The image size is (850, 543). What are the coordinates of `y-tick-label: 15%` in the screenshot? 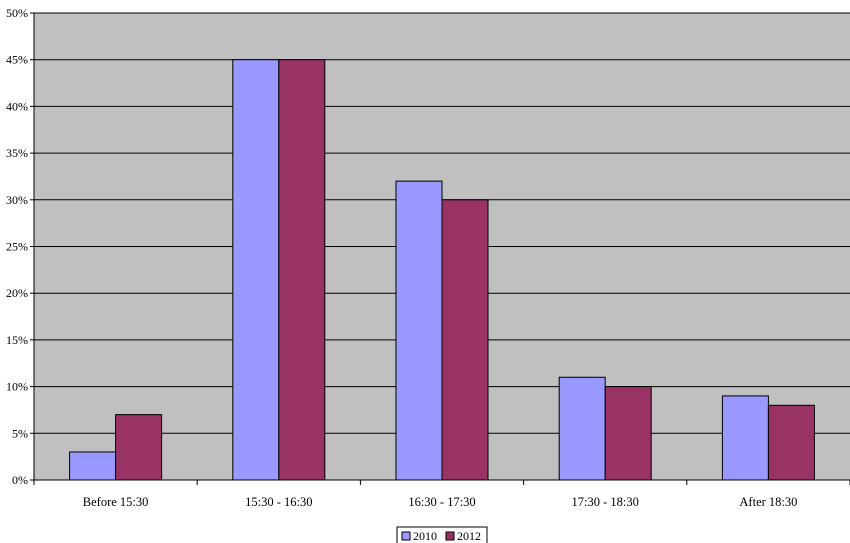 It's located at (17, 340).